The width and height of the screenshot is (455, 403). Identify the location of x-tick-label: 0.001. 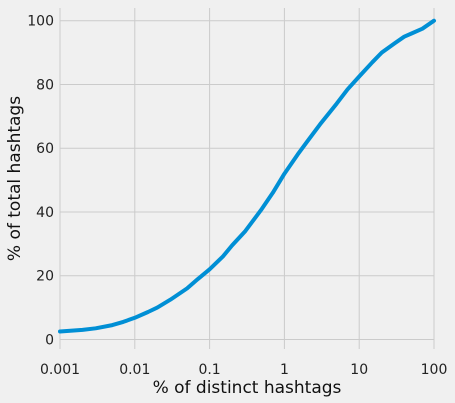
(60, 370).